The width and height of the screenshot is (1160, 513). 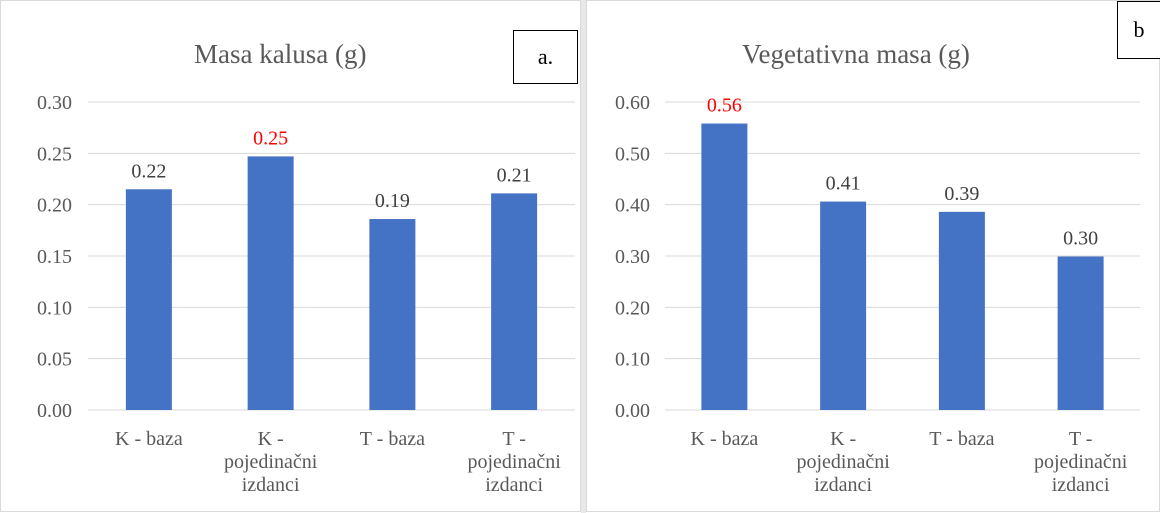 What do you see at coordinates (843, 439) in the screenshot?
I see `category-label-b: K -` at bounding box center [843, 439].